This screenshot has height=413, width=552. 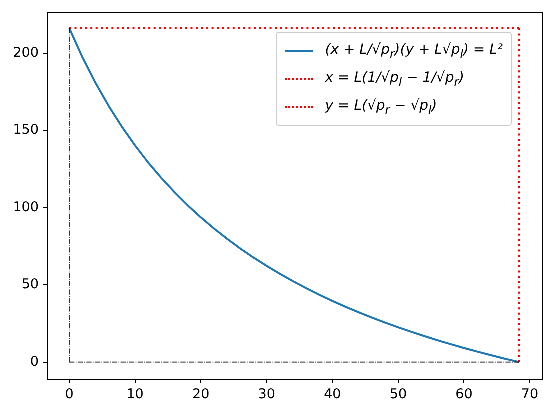 What do you see at coordinates (464, 394) in the screenshot?
I see `x-tick-label: 60` at bounding box center [464, 394].